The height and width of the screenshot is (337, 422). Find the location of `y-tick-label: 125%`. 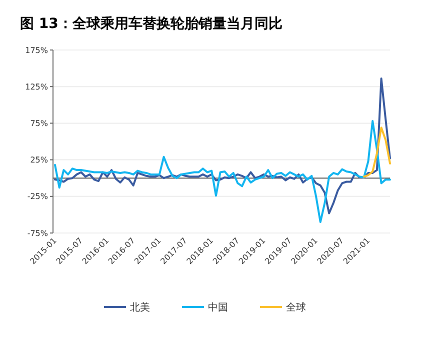

y-tick-label: 125% is located at coordinates (36, 87).